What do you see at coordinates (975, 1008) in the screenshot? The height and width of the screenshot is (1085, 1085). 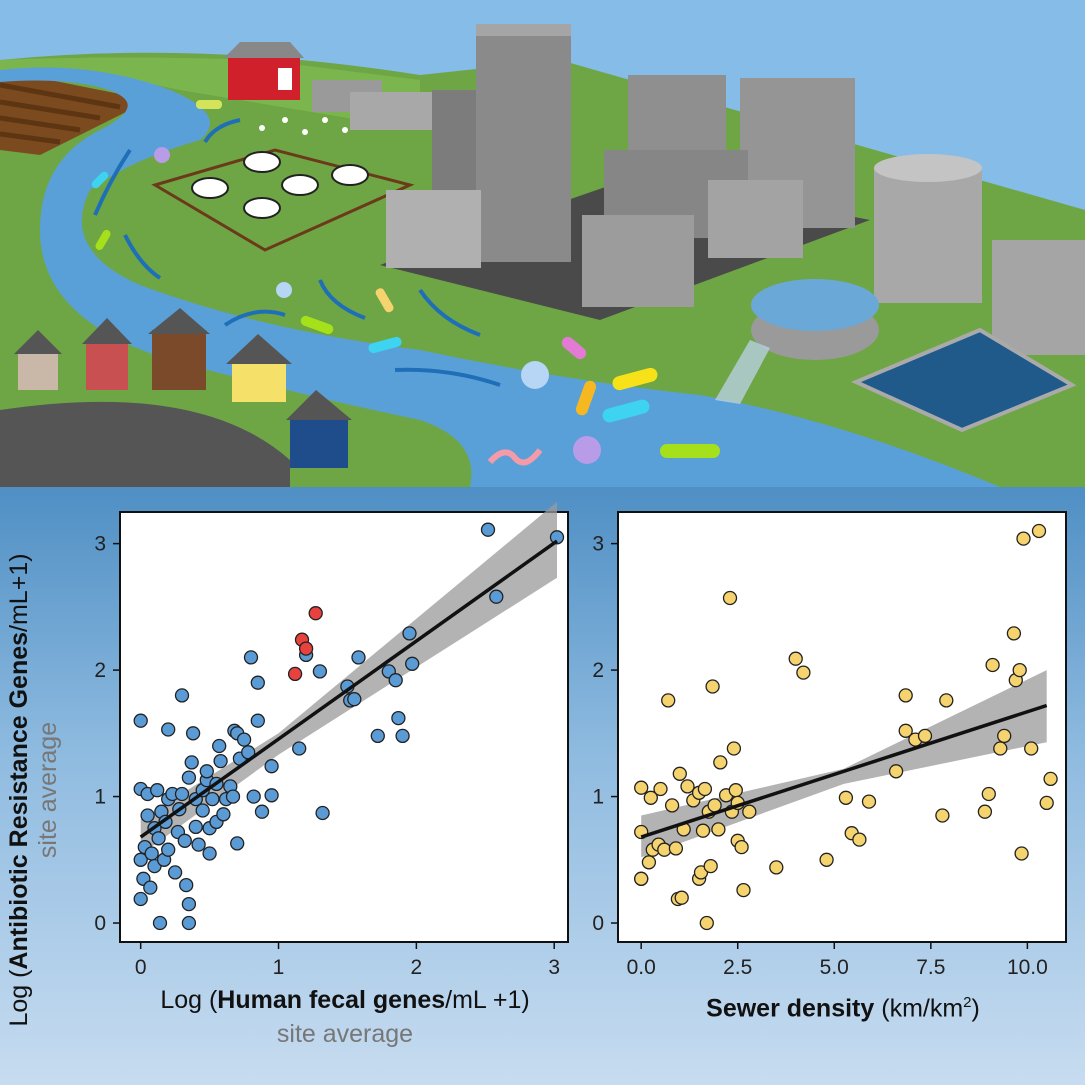 I see `xlabel-right-close: )` at bounding box center [975, 1008].